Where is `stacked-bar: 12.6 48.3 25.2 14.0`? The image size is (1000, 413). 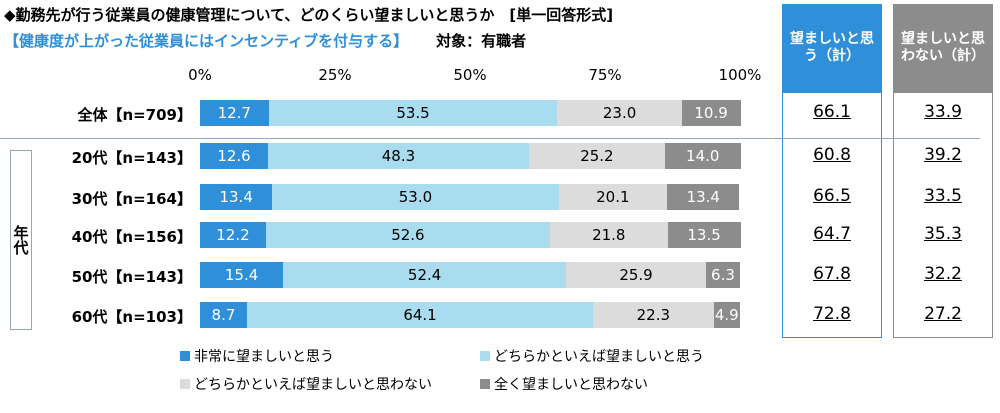
stacked-bar: 12.6 48.3 25.2 14.0 is located at coordinates (470, 156).